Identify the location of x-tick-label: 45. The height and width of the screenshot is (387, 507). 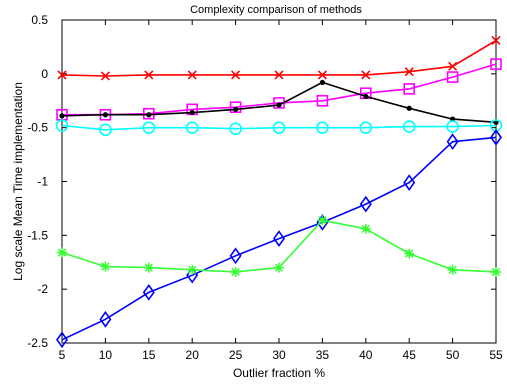
(410, 355).